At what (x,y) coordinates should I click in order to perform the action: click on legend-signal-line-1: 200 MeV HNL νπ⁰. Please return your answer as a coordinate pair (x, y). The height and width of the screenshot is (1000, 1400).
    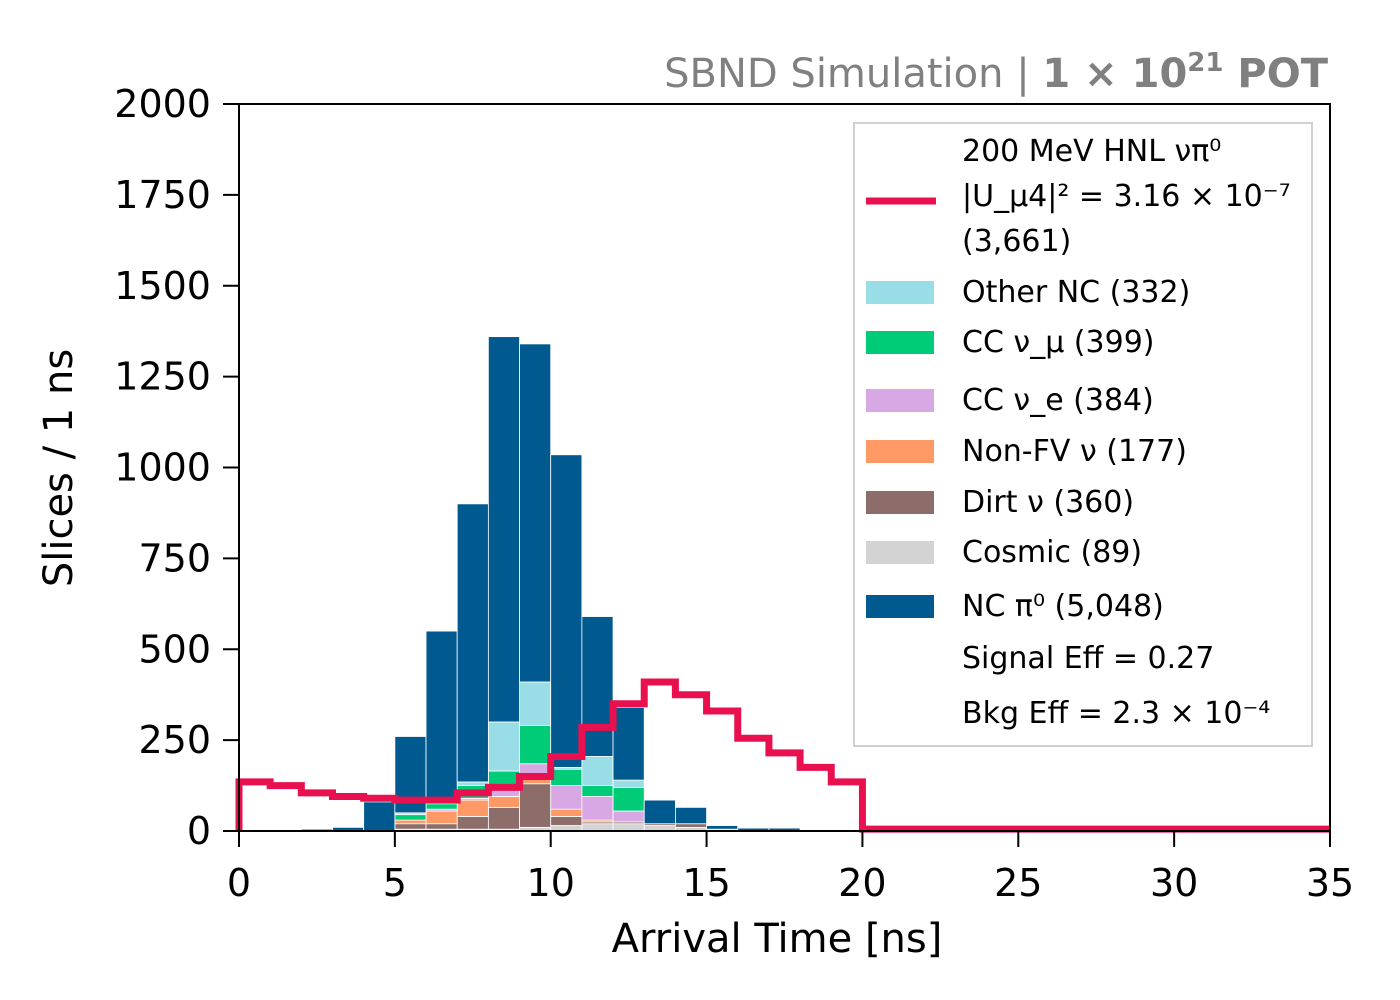
    Looking at the image, I should click on (1091, 151).